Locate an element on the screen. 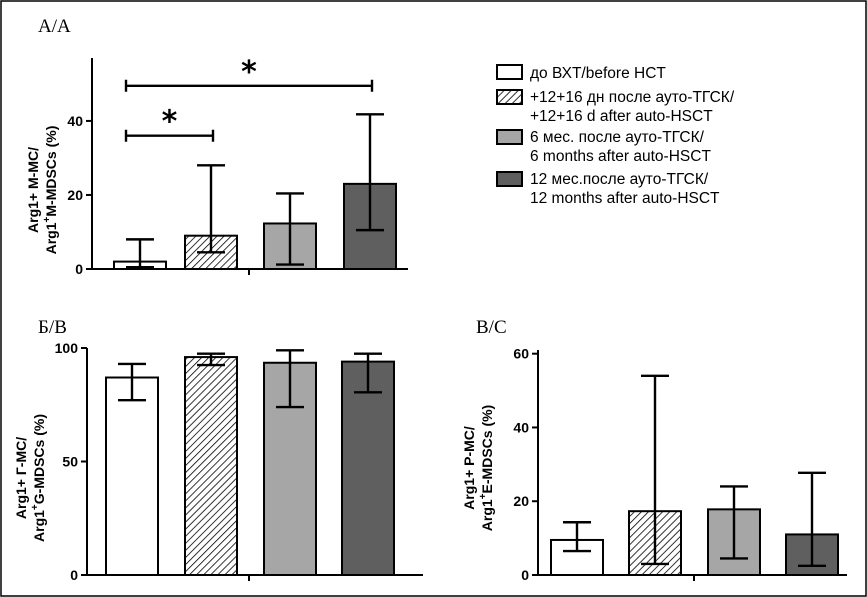 The width and height of the screenshot is (867, 597). panel-b-label: Б/B is located at coordinates (52, 327).